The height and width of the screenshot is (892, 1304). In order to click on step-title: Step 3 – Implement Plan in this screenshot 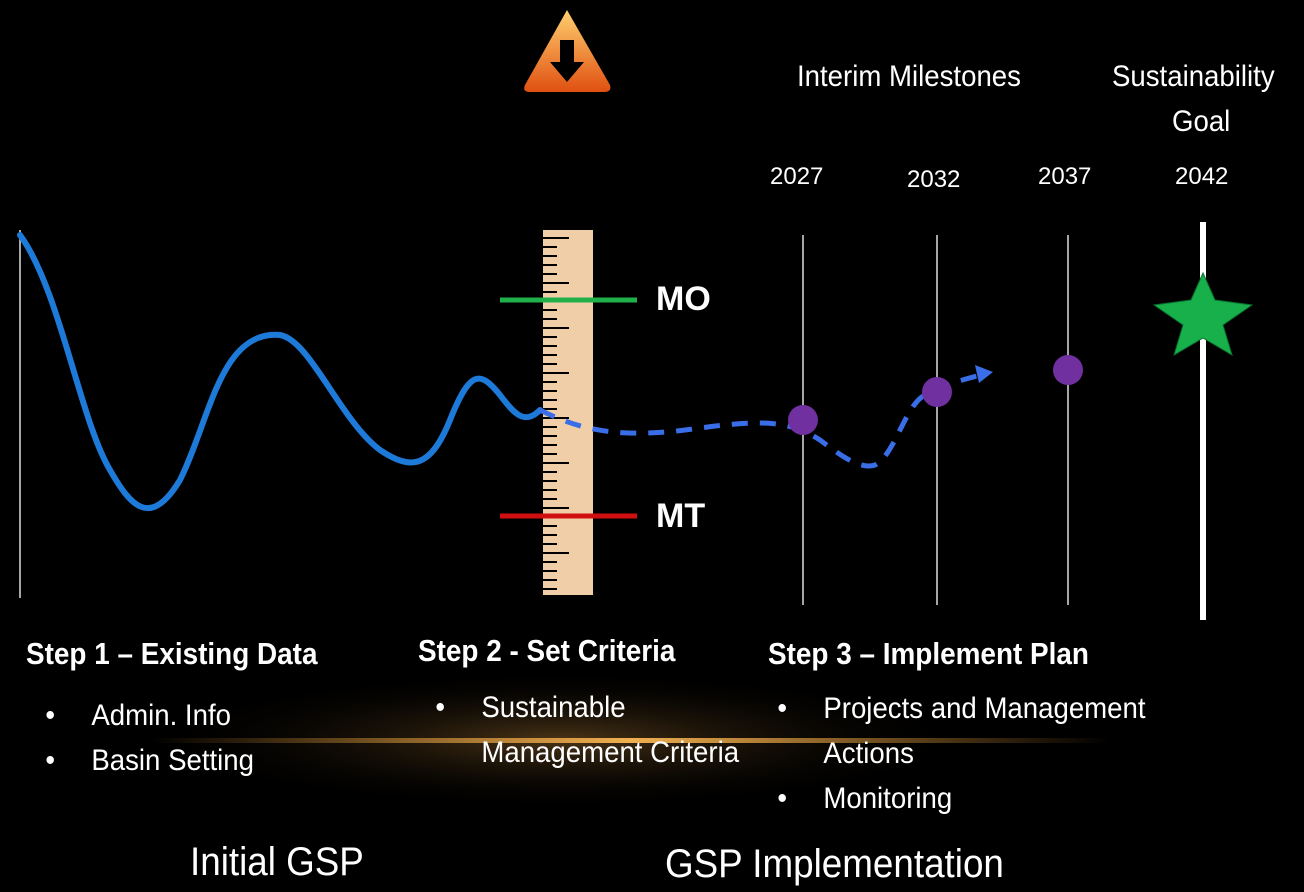, I will do `click(928, 653)`.